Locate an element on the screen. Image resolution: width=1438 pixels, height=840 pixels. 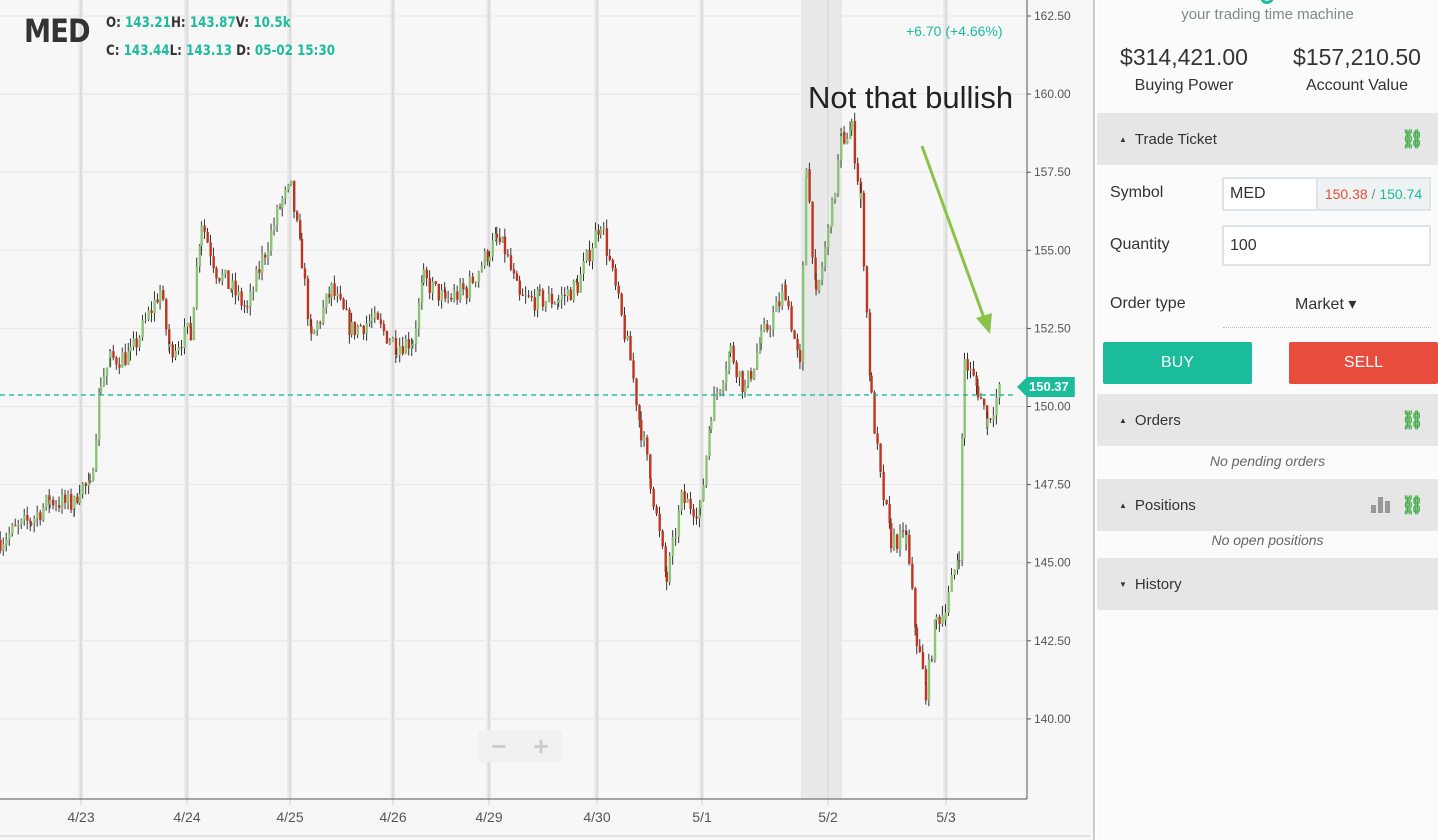
tagline: your trading time machine is located at coordinates (1267, 14).